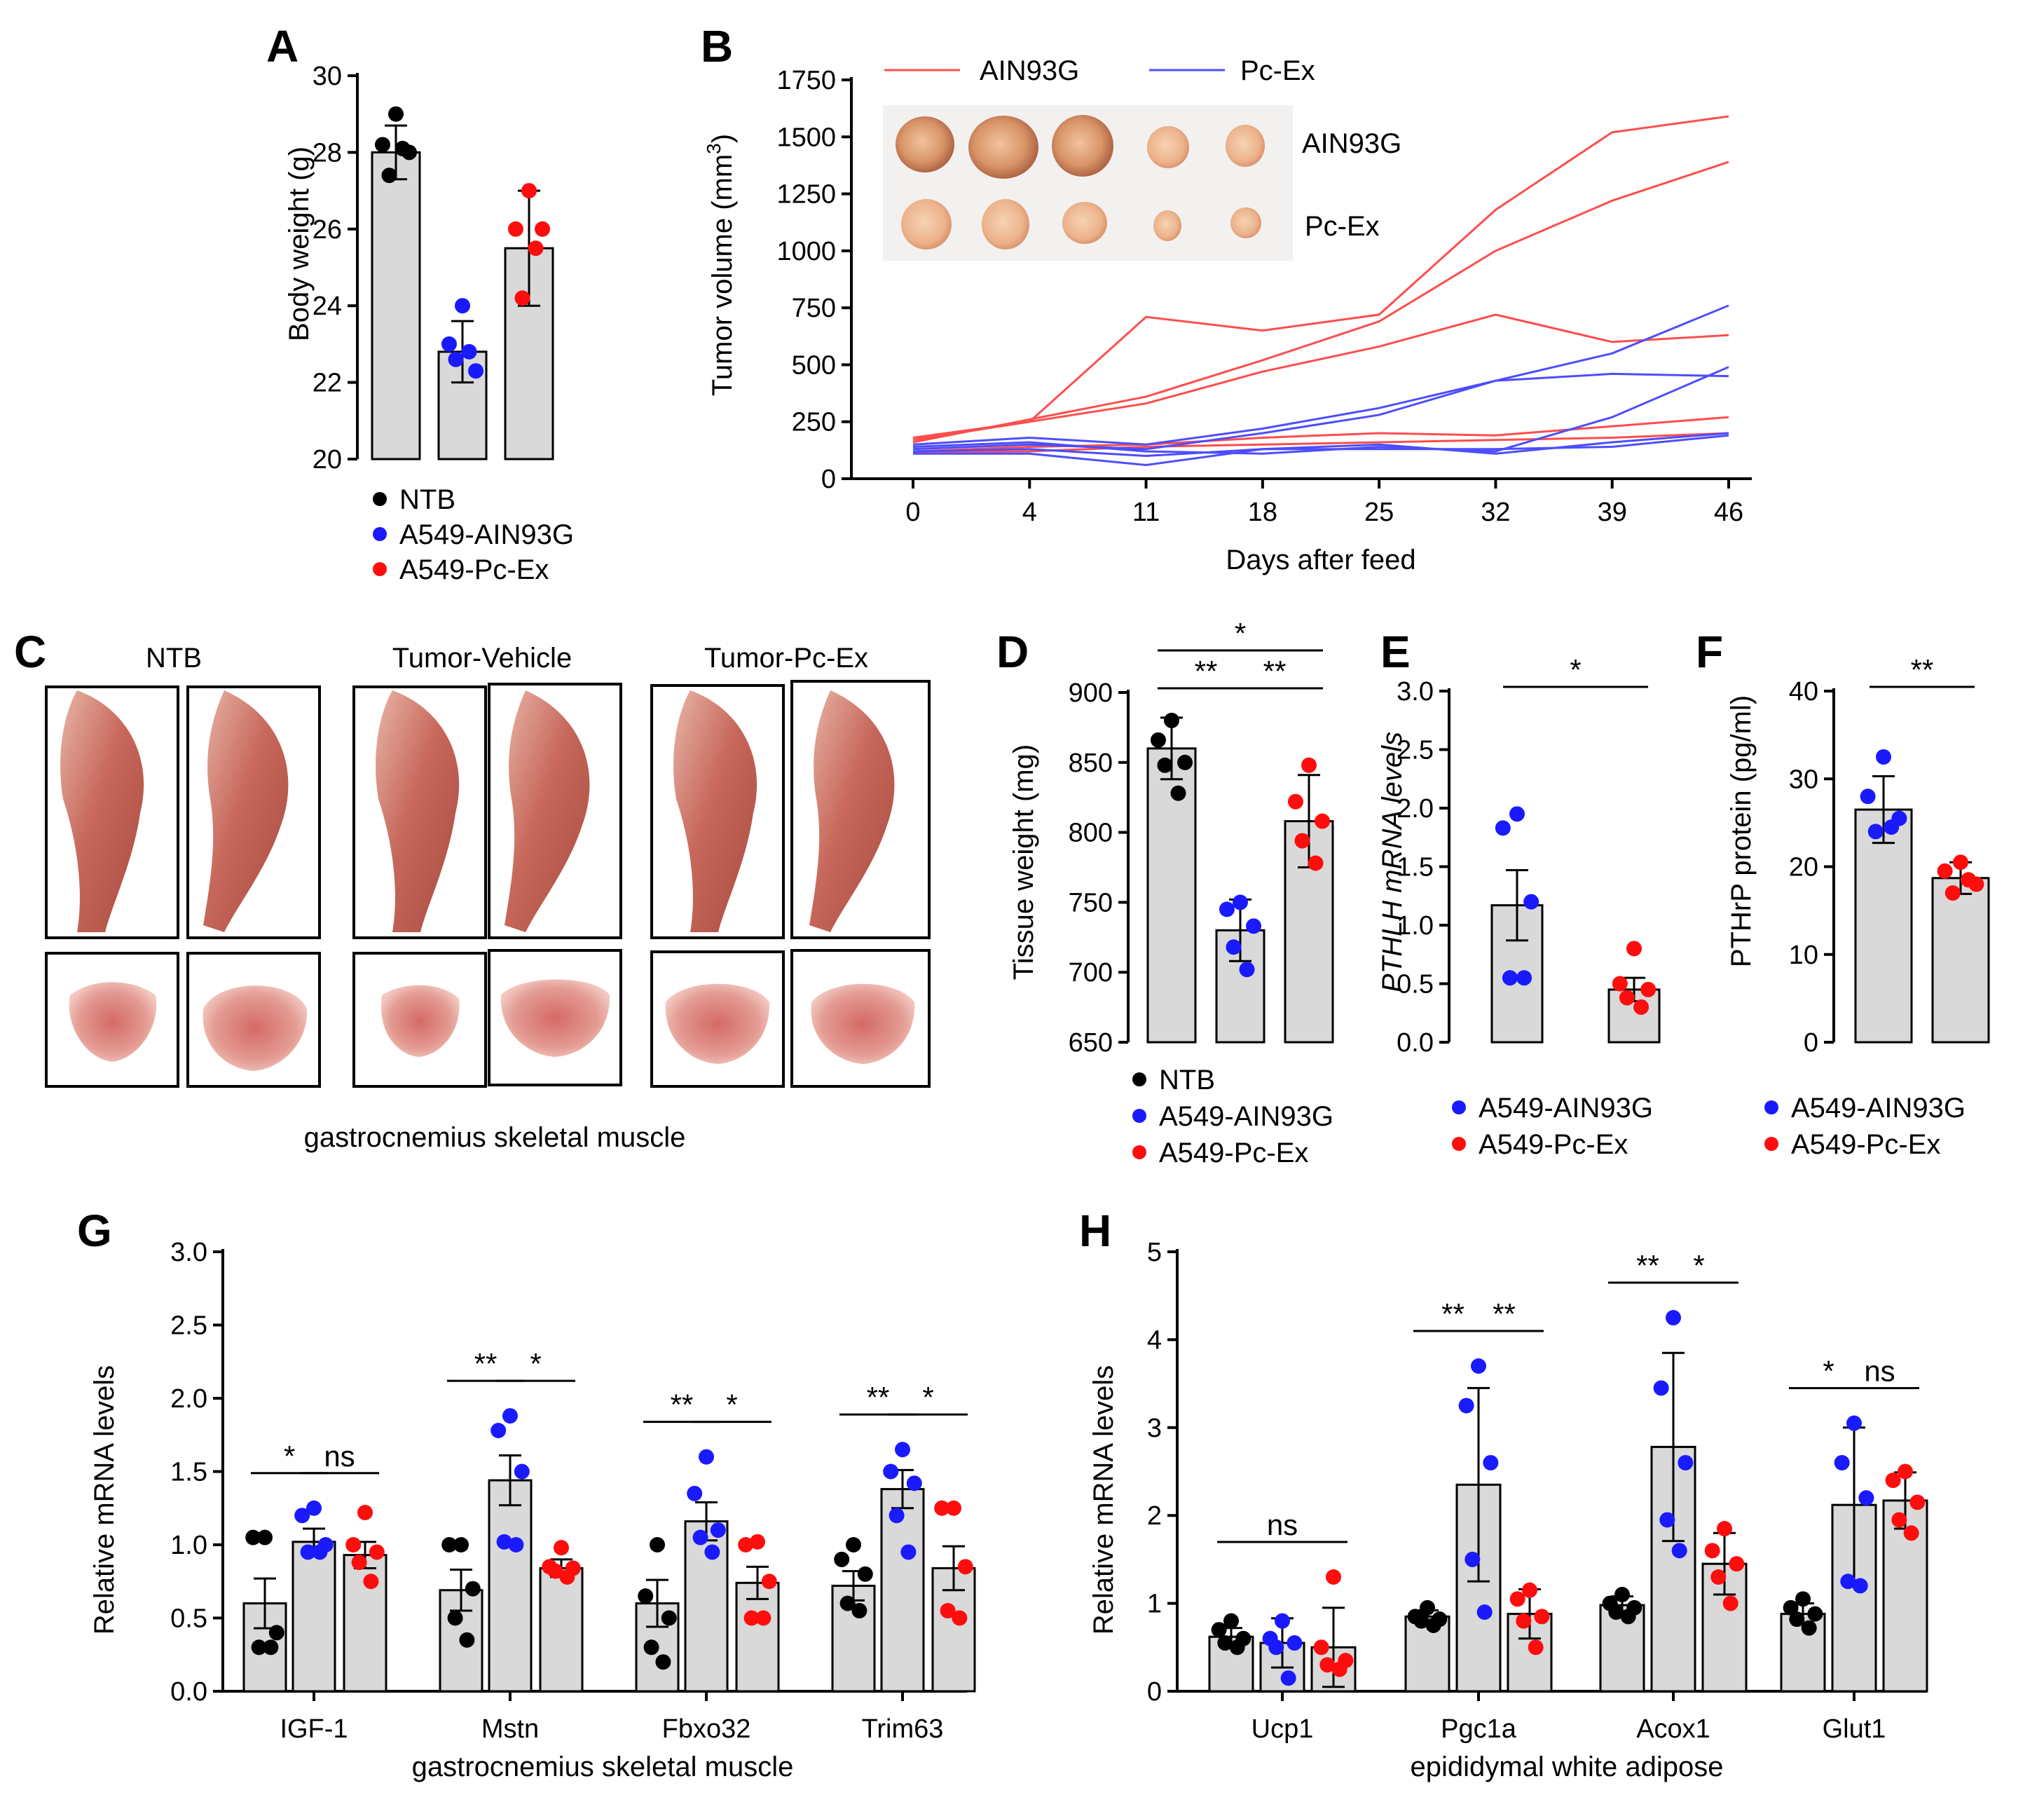  Describe the element at coordinates (189, 1692) in the screenshot. I see `y-tick-label: 0.0` at that location.